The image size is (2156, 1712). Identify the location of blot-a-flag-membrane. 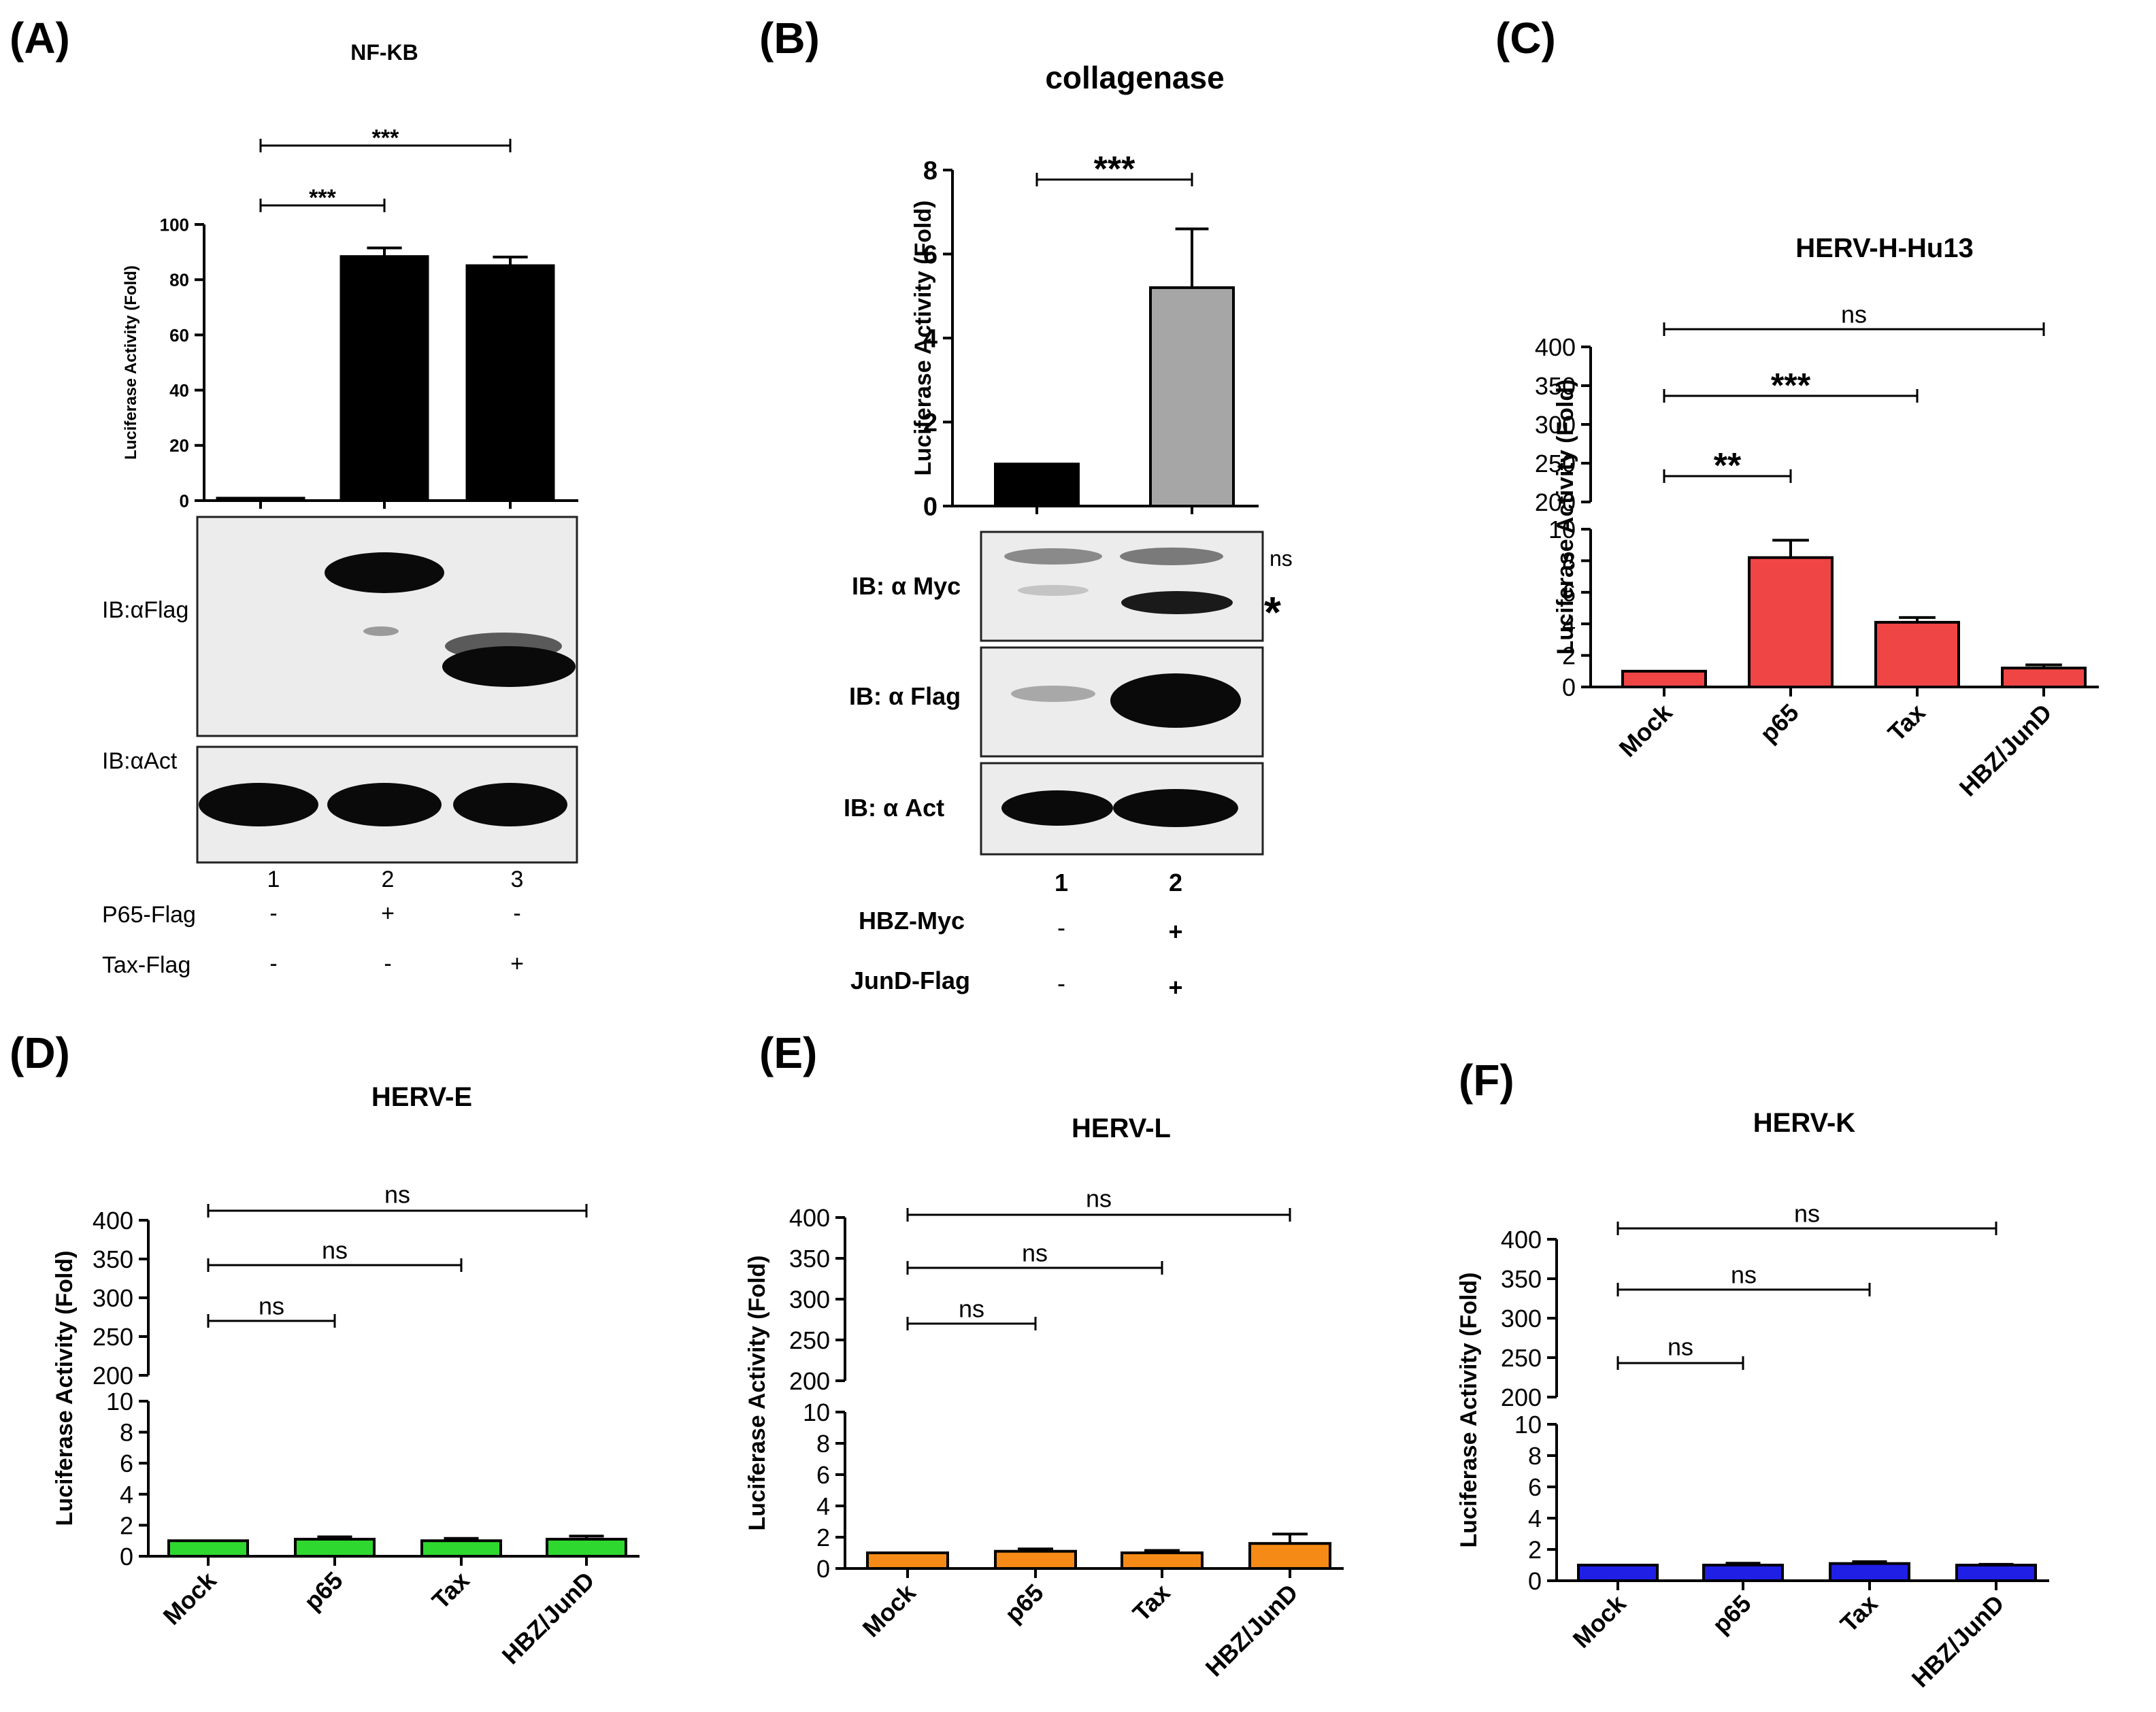
(387, 626).